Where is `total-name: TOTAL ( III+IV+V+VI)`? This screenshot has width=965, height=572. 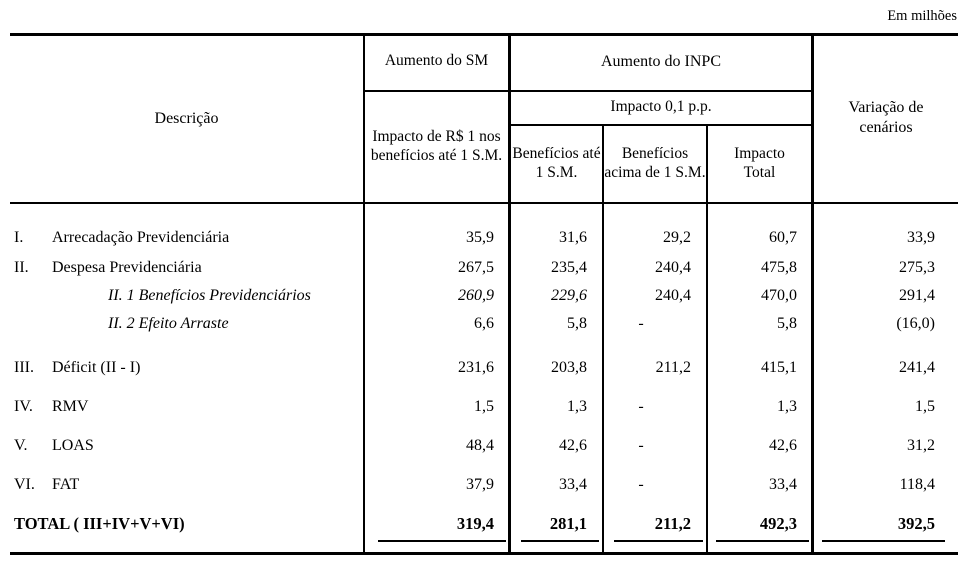 total-name: TOTAL ( III+IV+V+VI) is located at coordinates (99, 523).